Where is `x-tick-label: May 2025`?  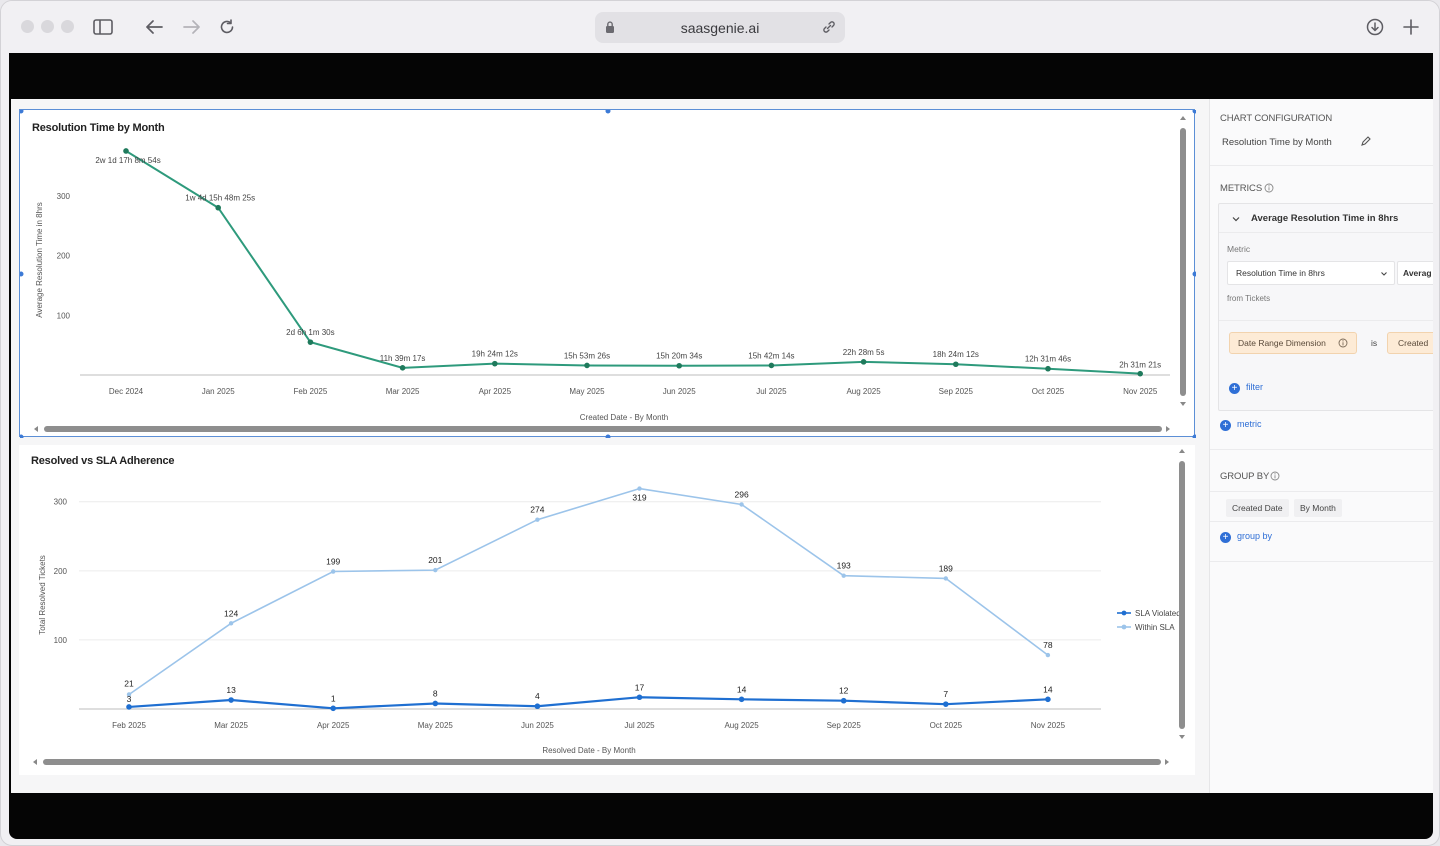 x-tick-label: May 2025 is located at coordinates (587, 391).